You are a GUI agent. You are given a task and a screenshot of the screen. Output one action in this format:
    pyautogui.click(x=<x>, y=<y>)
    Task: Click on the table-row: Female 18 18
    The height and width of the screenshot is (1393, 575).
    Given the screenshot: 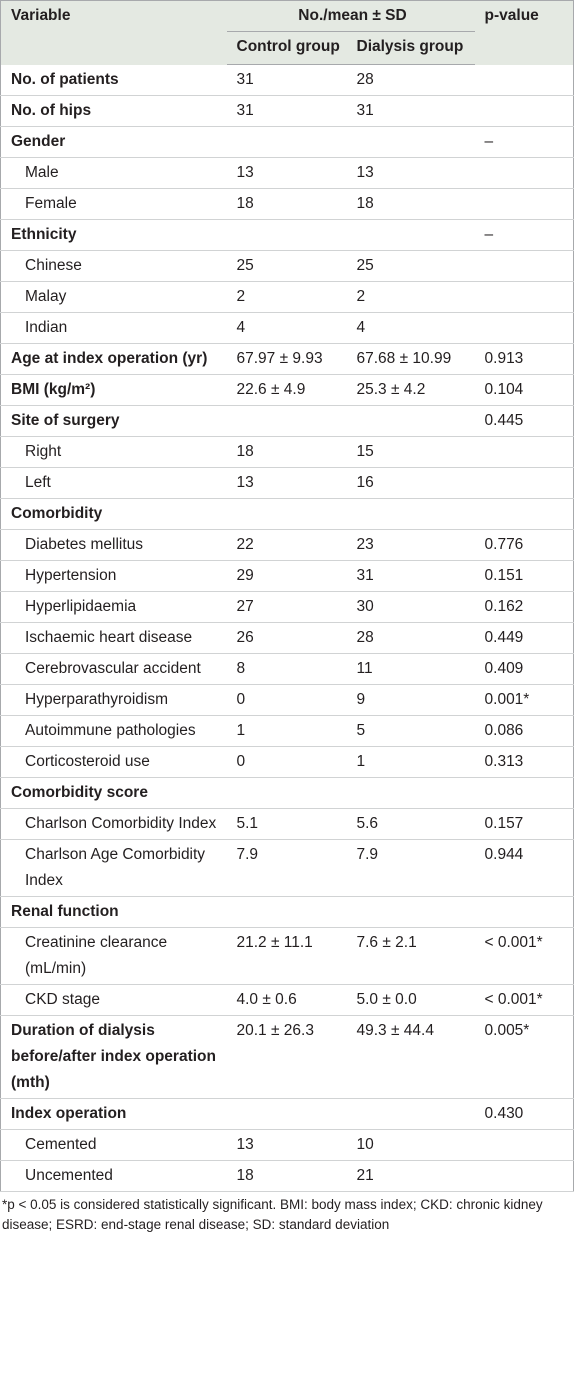 What is the action you would take?
    pyautogui.click(x=287, y=204)
    